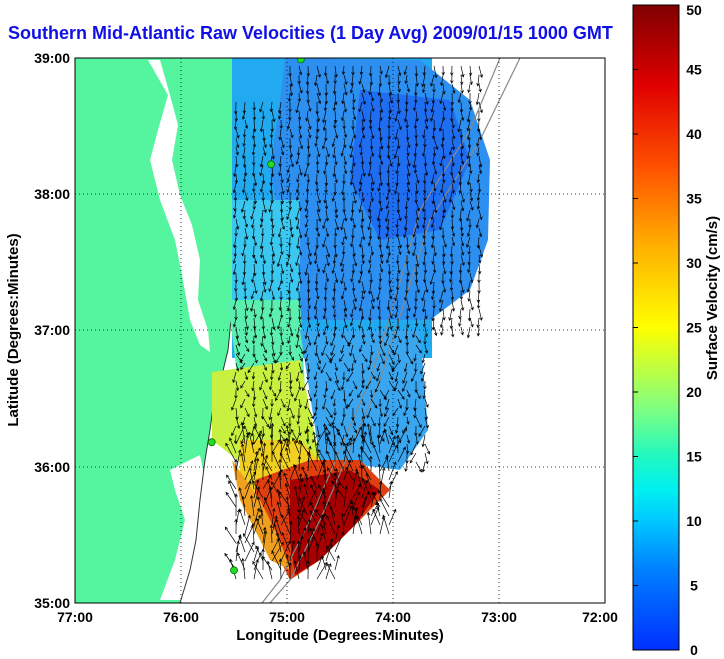 This screenshot has width=724, height=659. Describe the element at coordinates (600, 617) in the screenshot. I see `x-tick-label: 72:00` at that location.